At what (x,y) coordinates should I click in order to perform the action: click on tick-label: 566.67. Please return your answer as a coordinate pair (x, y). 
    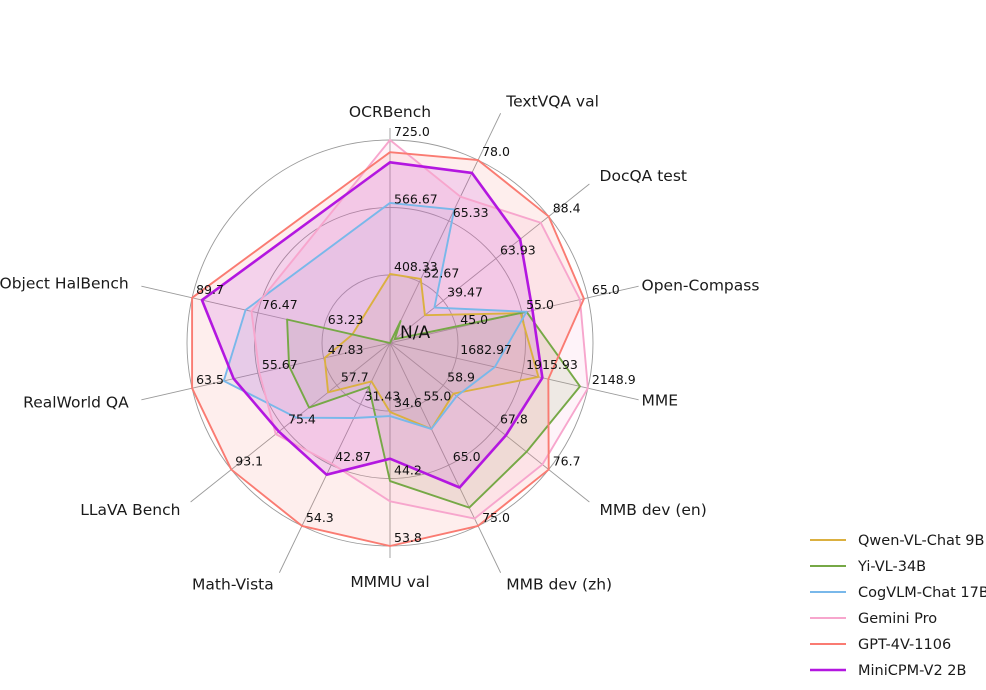
    Looking at the image, I should click on (416, 199).